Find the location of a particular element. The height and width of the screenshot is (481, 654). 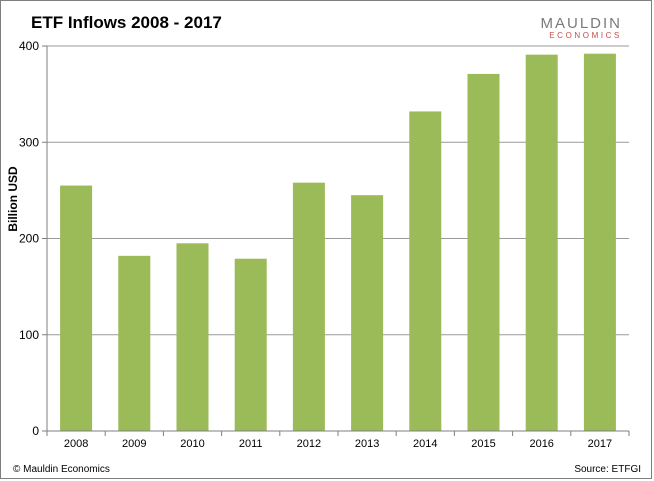

bar-2012 is located at coordinates (308, 306).